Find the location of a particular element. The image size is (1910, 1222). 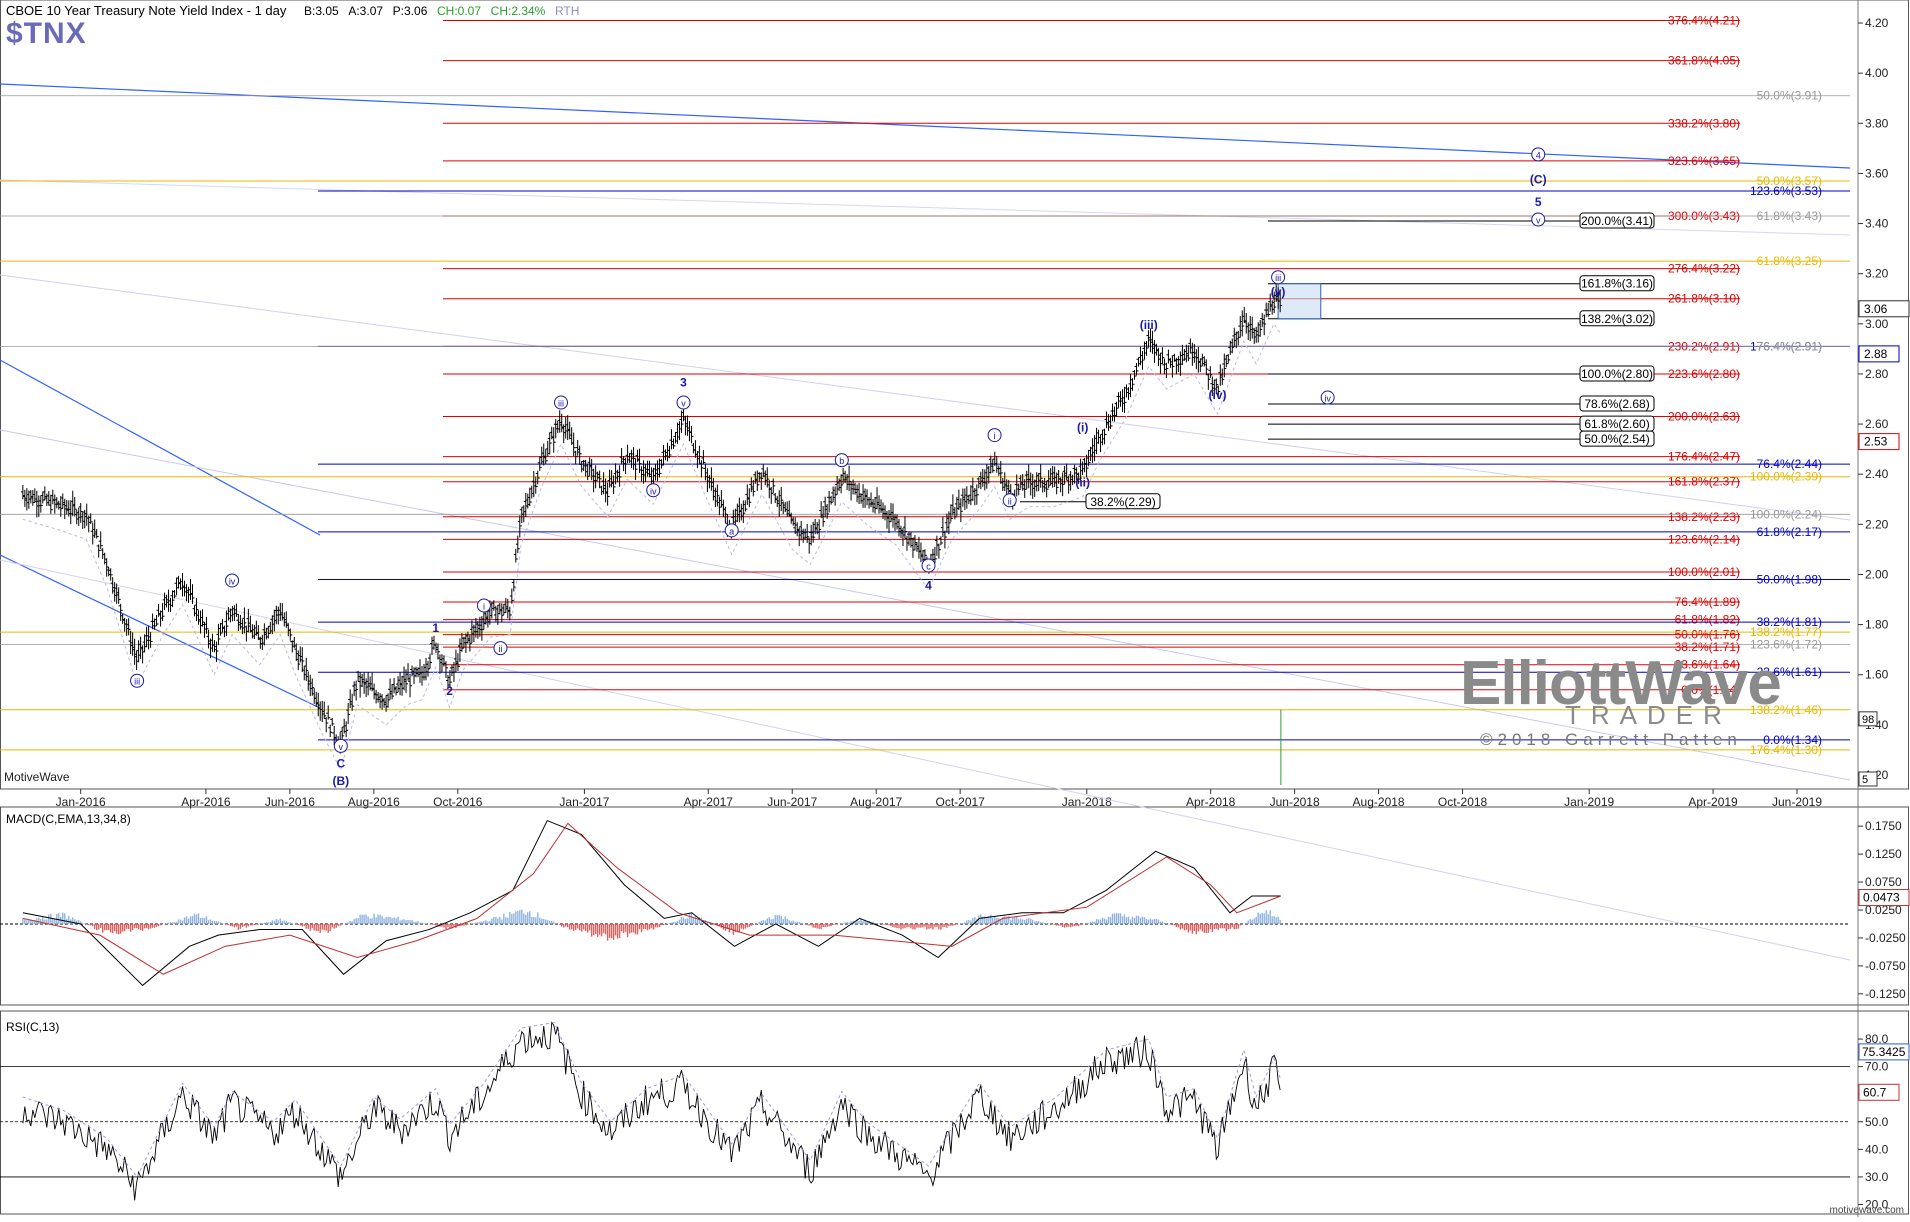

macd-line is located at coordinates (651, 903).